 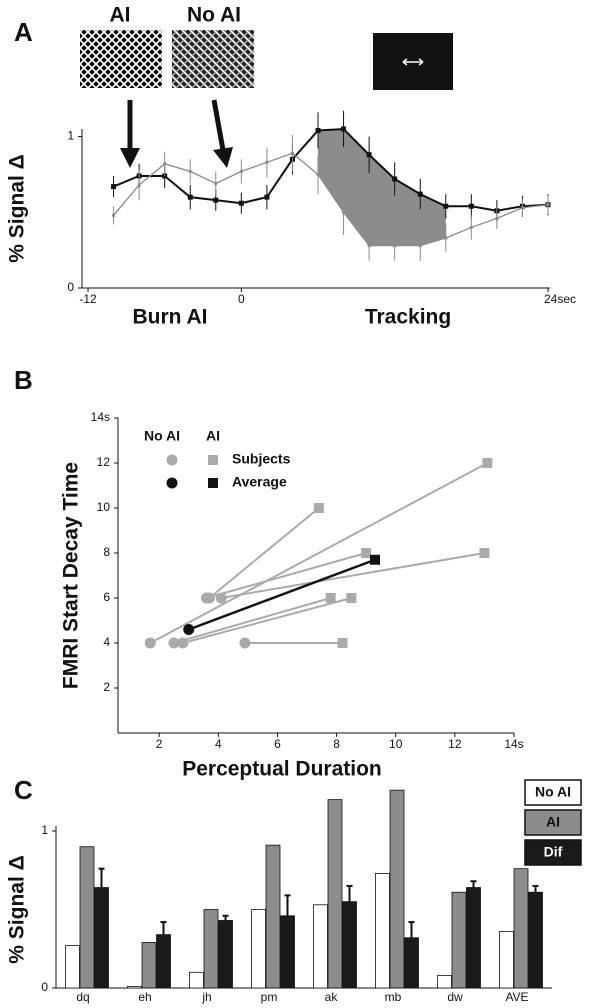 I want to click on legend-label: No AI, so click(x=553, y=792).